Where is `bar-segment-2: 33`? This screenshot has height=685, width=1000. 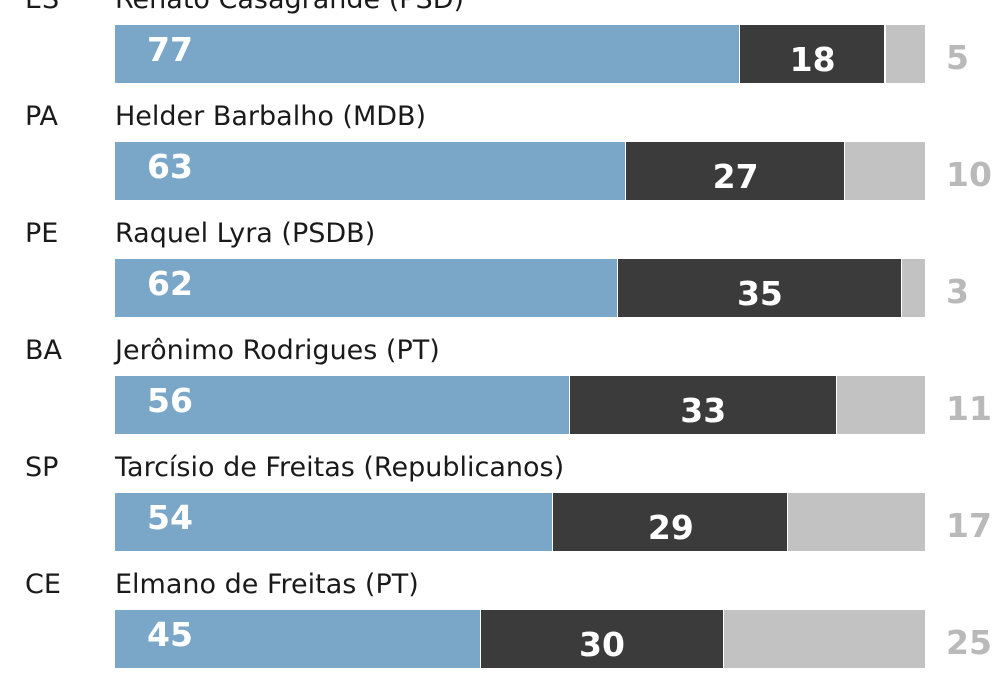 bar-segment-2: 33 is located at coordinates (702, 405).